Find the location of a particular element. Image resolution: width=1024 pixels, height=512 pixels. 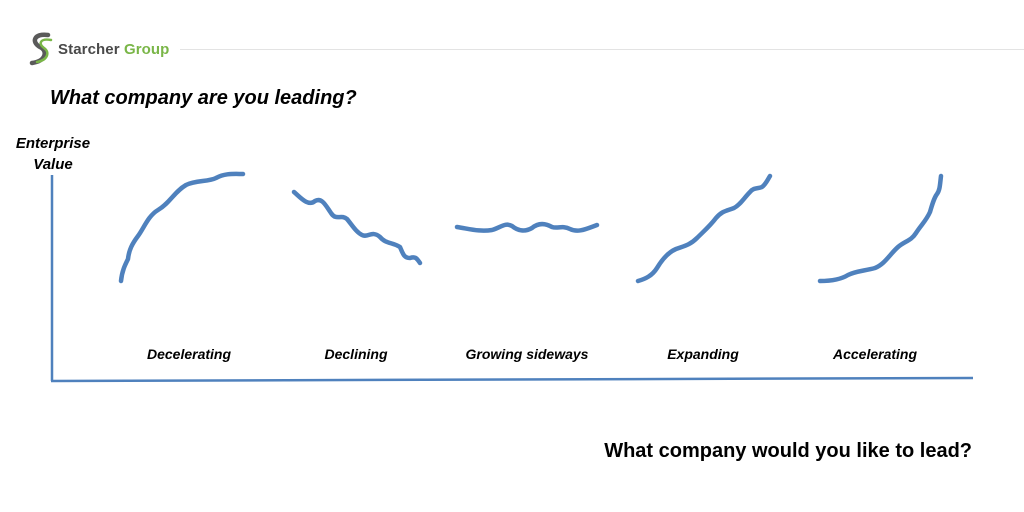

header-divider is located at coordinates (602, 49).